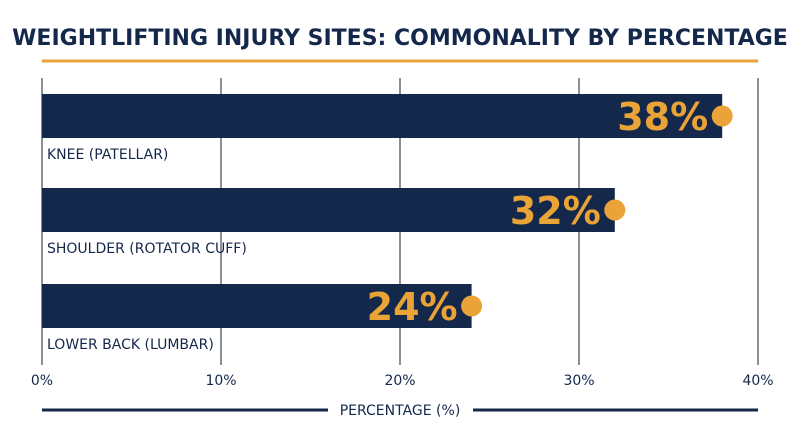 This screenshot has height=447, width=800. Describe the element at coordinates (107, 155) in the screenshot. I see `category-label-0: KNEE (PATELLAR)` at that location.